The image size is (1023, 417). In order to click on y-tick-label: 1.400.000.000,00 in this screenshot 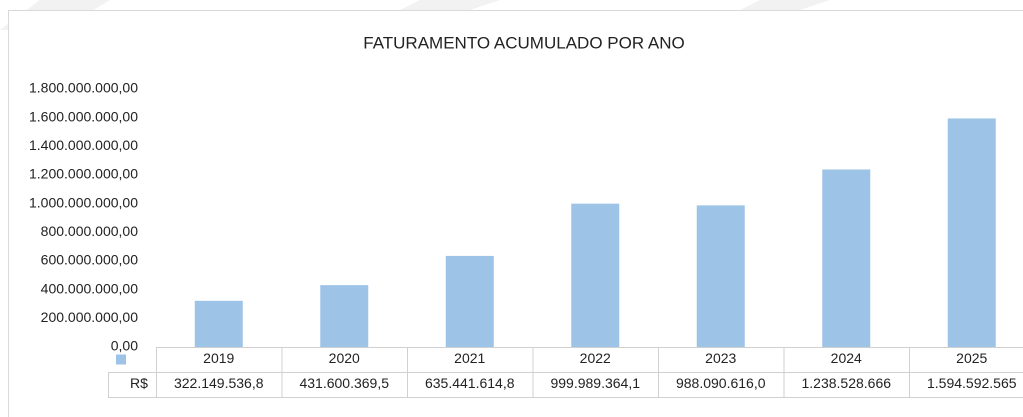, I will do `click(83, 145)`.